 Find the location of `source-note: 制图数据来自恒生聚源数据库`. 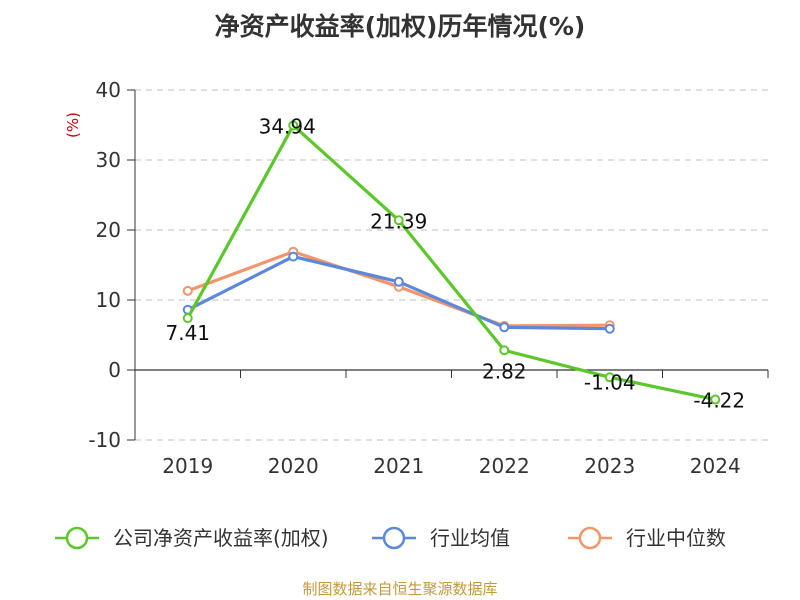

source-note: 制图数据来自恒生聚源数据库 is located at coordinates (399, 589).